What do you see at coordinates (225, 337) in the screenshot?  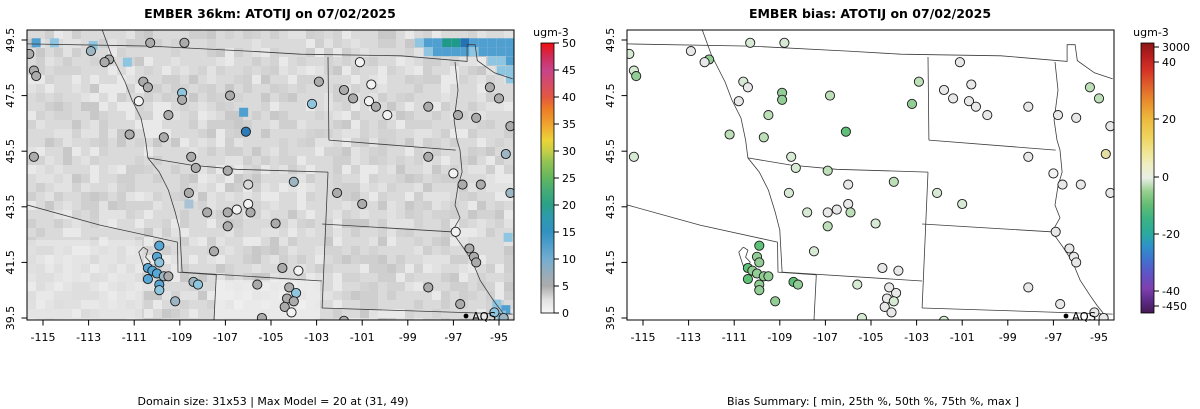 I see `x-axis-tick-label: -107` at bounding box center [225, 337].